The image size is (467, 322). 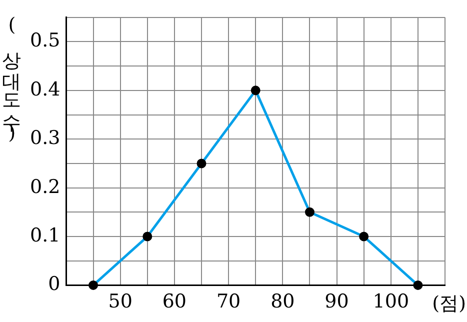 What do you see at coordinates (45, 41) in the screenshot?
I see `y-tick-label: 0.5` at bounding box center [45, 41].